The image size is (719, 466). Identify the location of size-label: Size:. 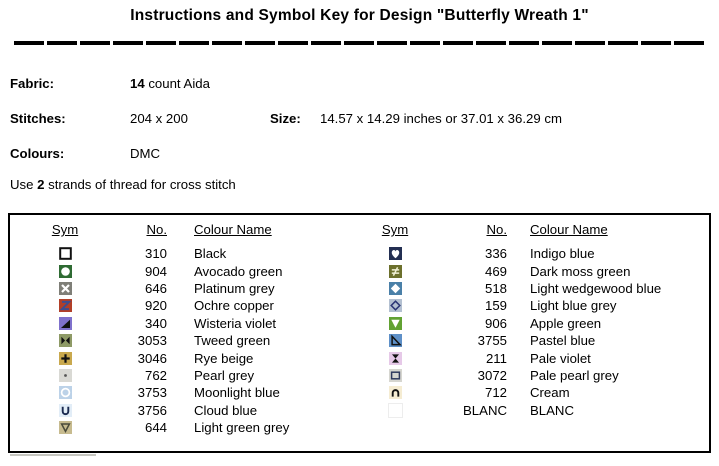
(285, 118).